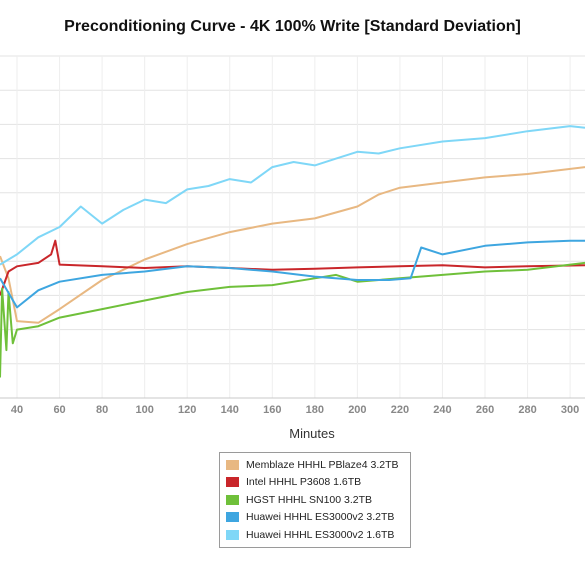 This screenshot has height=574, width=585. I want to click on legend-label: HGST HHHL SN100 3.2TB, so click(309, 499).